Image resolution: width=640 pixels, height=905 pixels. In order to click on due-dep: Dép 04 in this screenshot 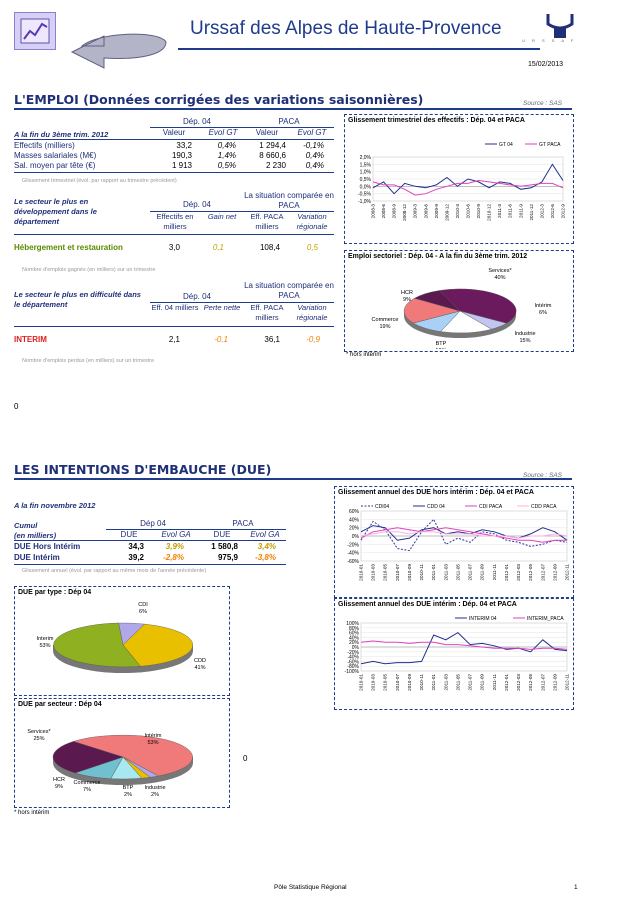, I will do `click(153, 523)`.